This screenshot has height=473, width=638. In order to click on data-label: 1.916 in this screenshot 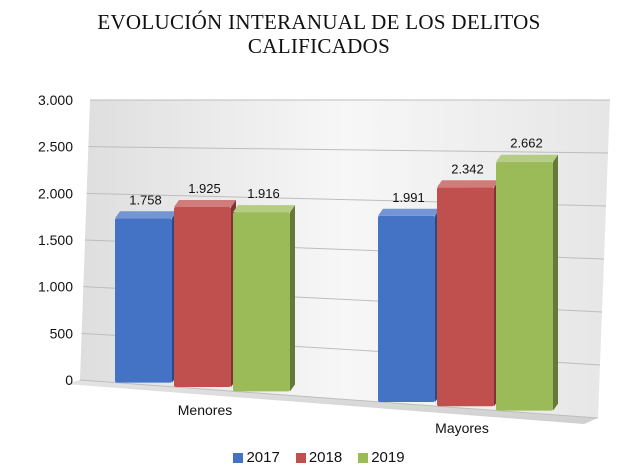, I will do `click(263, 193)`.